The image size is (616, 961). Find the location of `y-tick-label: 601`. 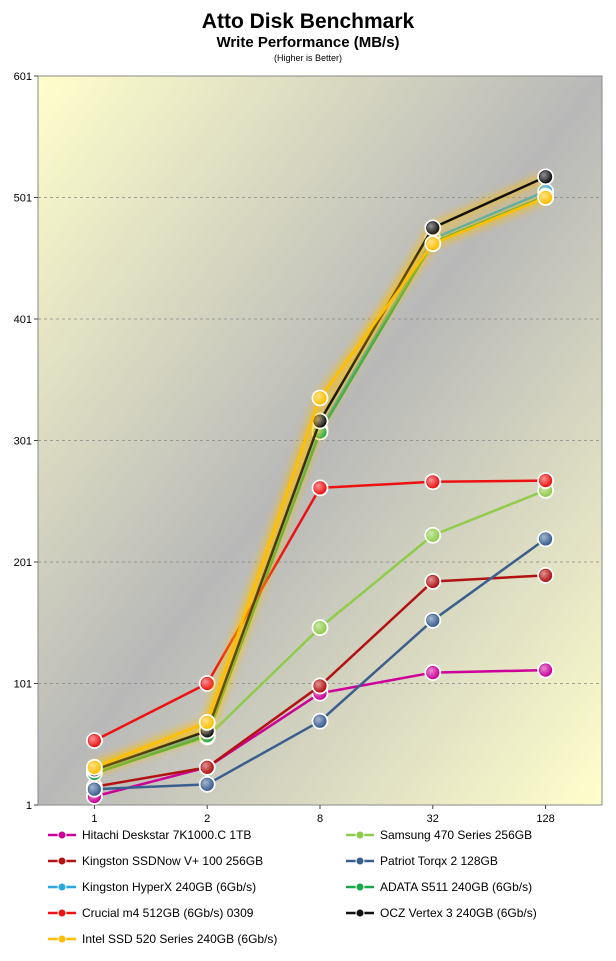

y-tick-label: 601 is located at coordinates (23, 77).